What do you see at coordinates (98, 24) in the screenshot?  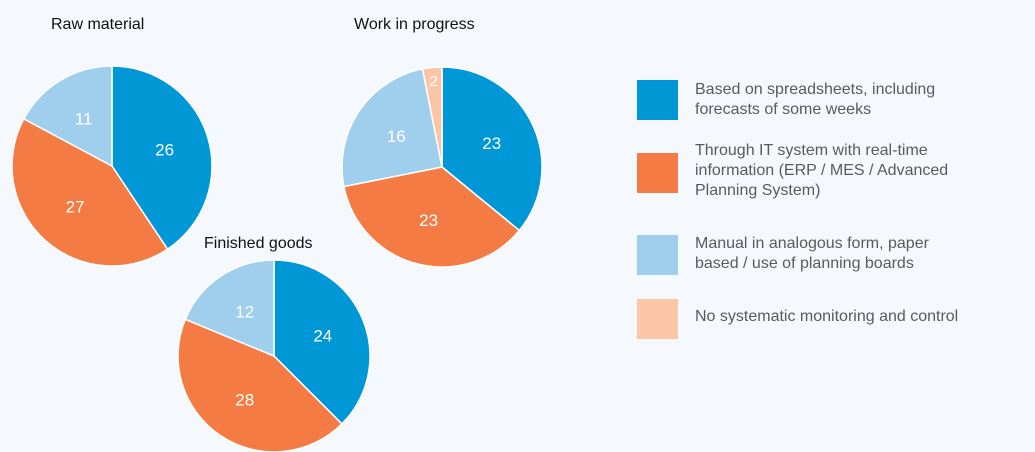 I see `pie-title-raw-material: Raw material` at bounding box center [98, 24].